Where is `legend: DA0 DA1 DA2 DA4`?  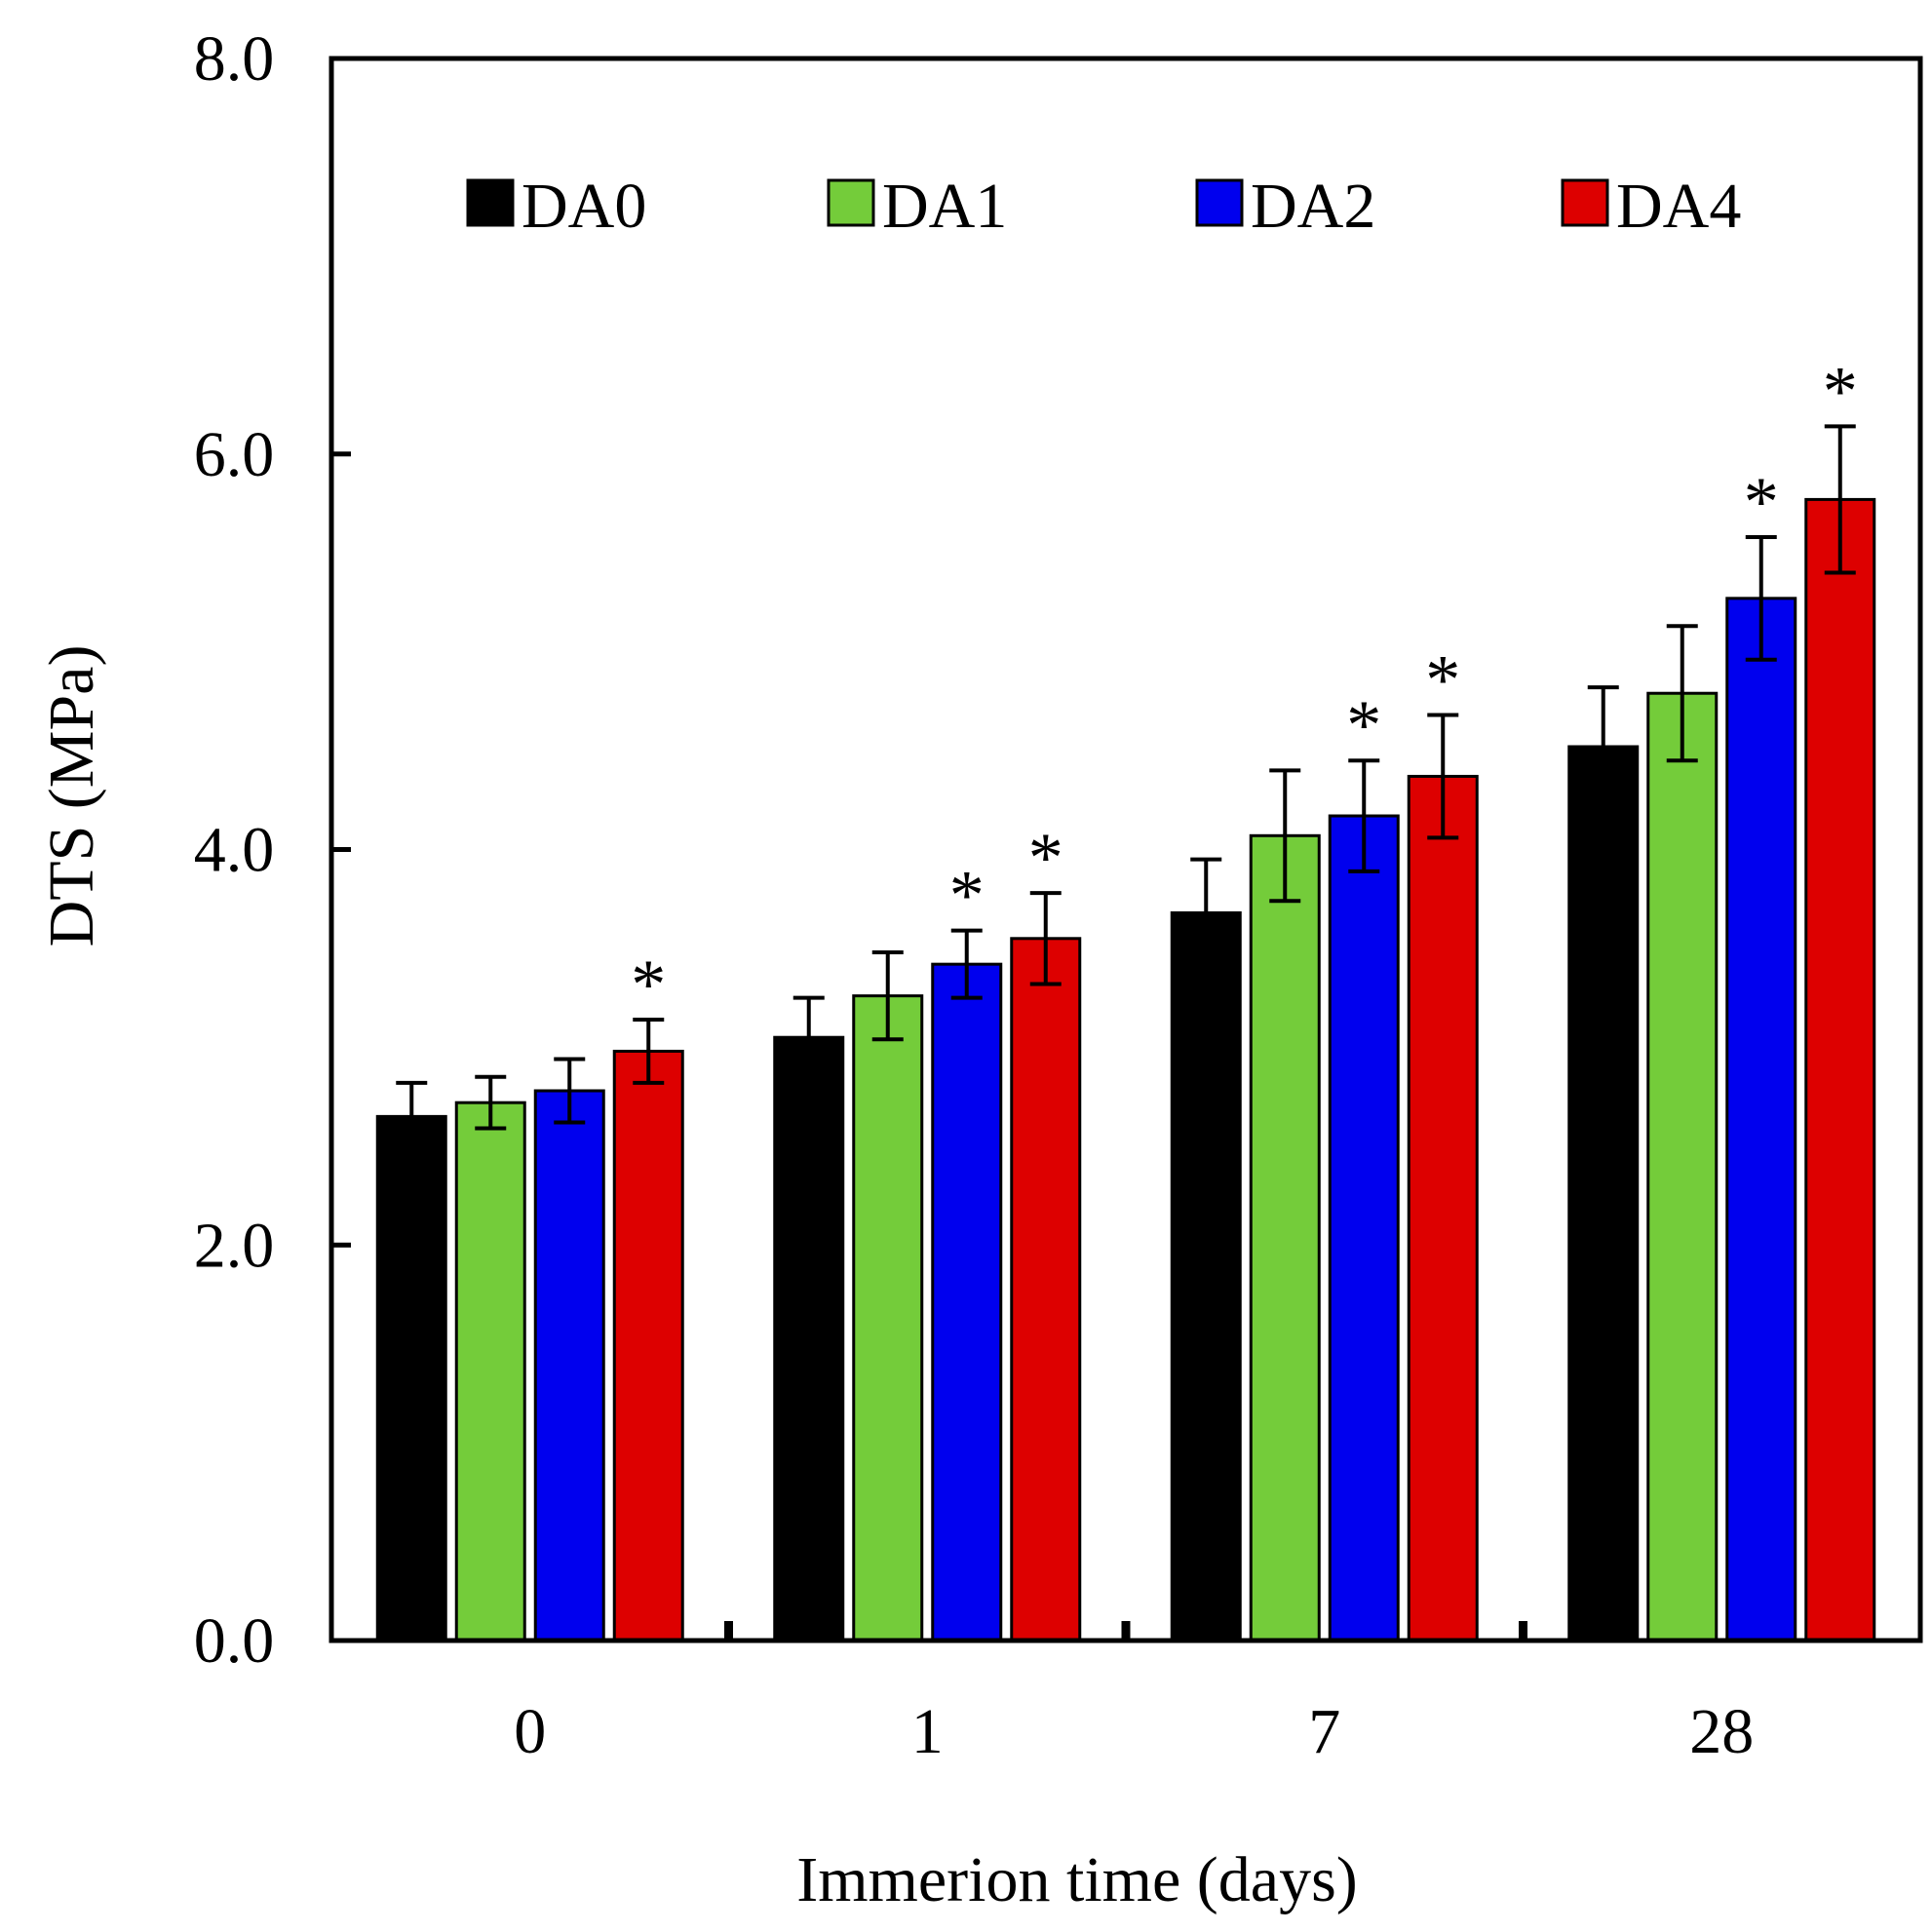
legend: DA0 DA1 DA2 DA4 is located at coordinates (1103, 206).